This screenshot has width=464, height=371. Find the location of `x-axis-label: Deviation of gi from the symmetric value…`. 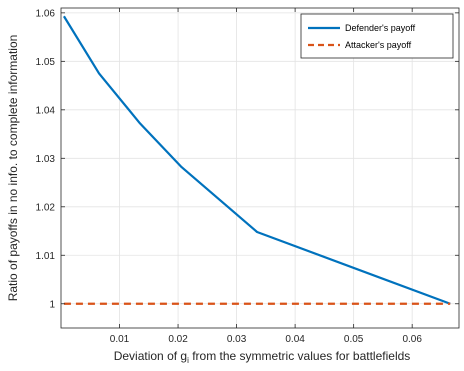

x-axis-label: Deviation of gi from the symmetric value… is located at coordinates (262, 357).